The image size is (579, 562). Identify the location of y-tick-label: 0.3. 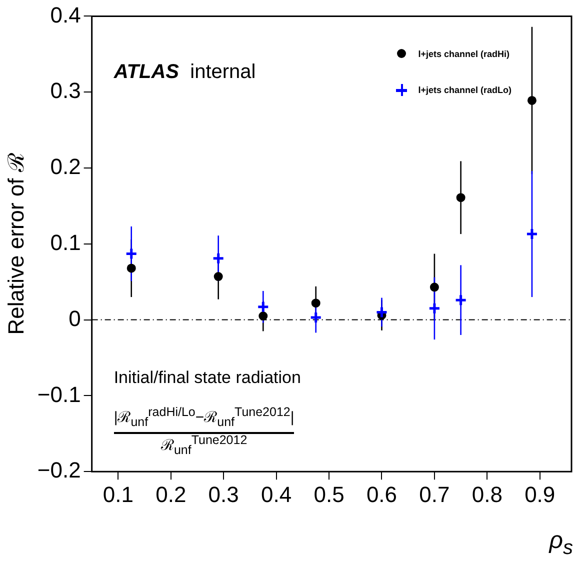
(65, 91).